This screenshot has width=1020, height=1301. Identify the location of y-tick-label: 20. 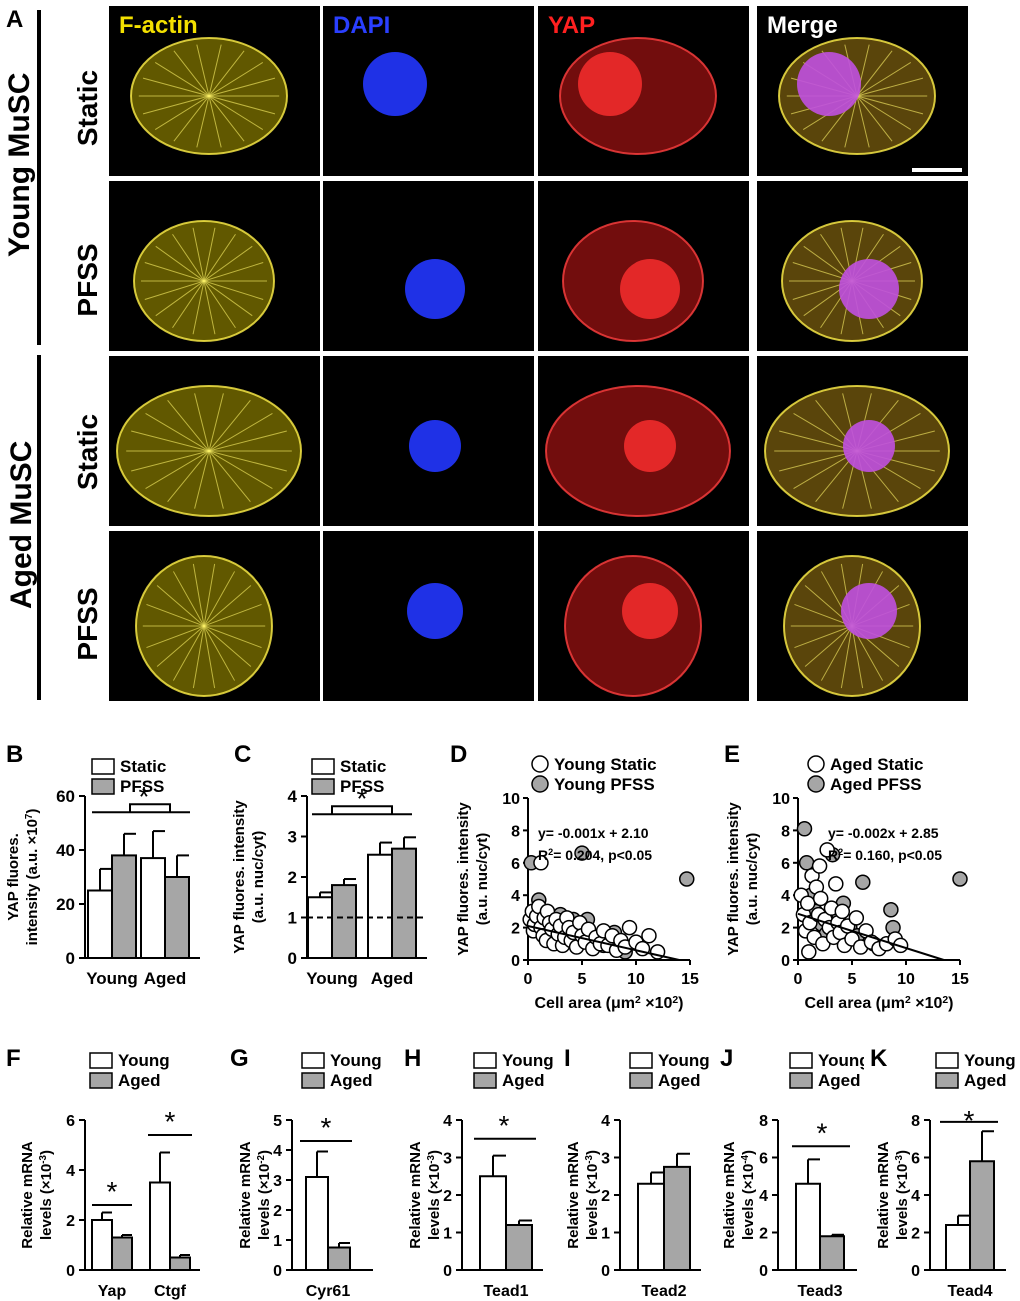
(65, 904).